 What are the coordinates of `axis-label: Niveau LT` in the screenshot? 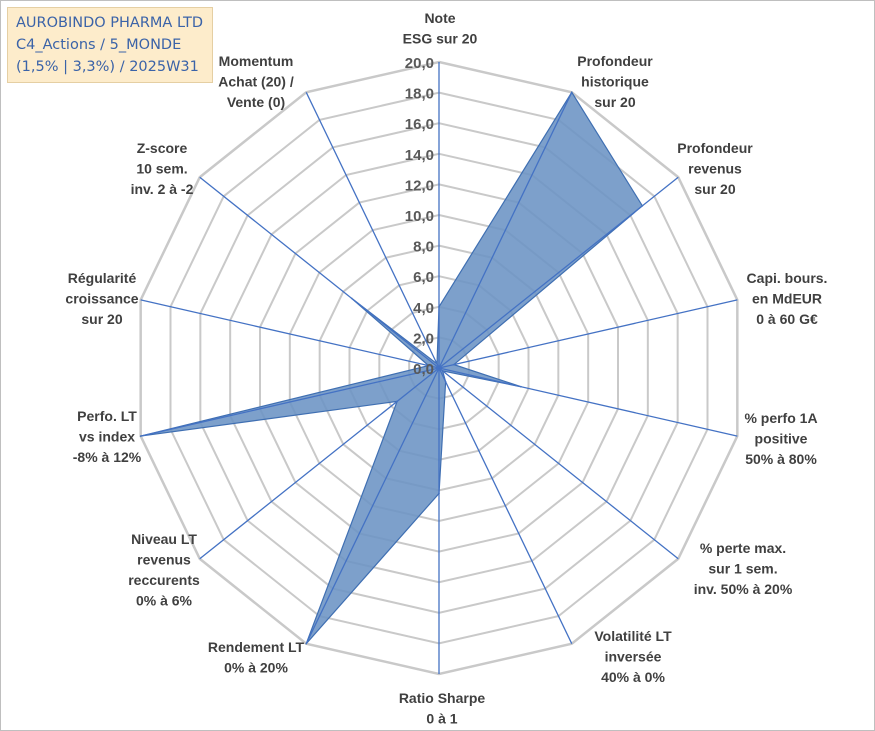 It's located at (164, 539).